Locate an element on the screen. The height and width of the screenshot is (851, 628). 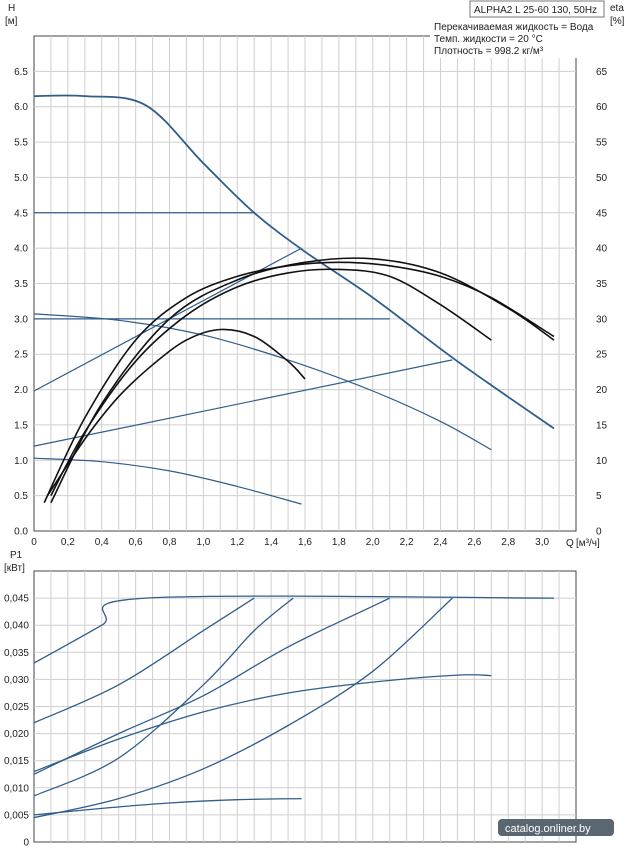
y-tick-label: 2.5 is located at coordinates (21, 355).